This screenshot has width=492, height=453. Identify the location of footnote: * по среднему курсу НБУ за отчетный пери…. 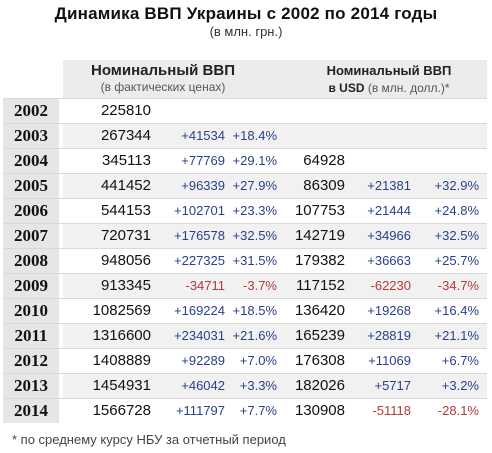
(149, 439).